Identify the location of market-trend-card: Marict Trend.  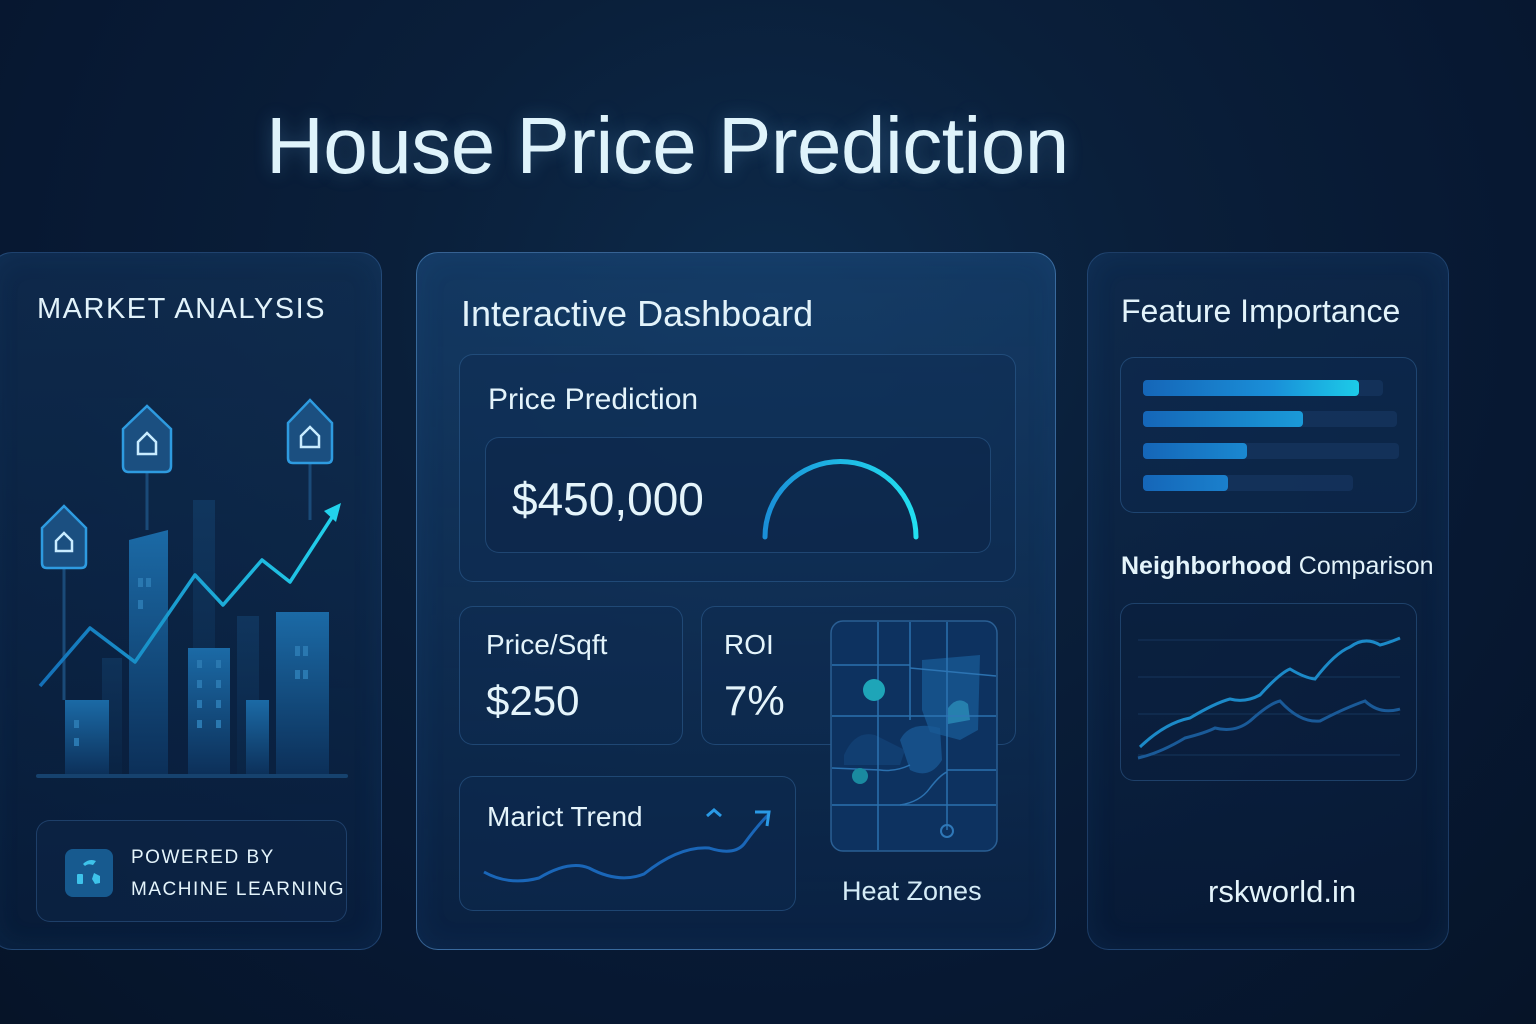
(627, 843).